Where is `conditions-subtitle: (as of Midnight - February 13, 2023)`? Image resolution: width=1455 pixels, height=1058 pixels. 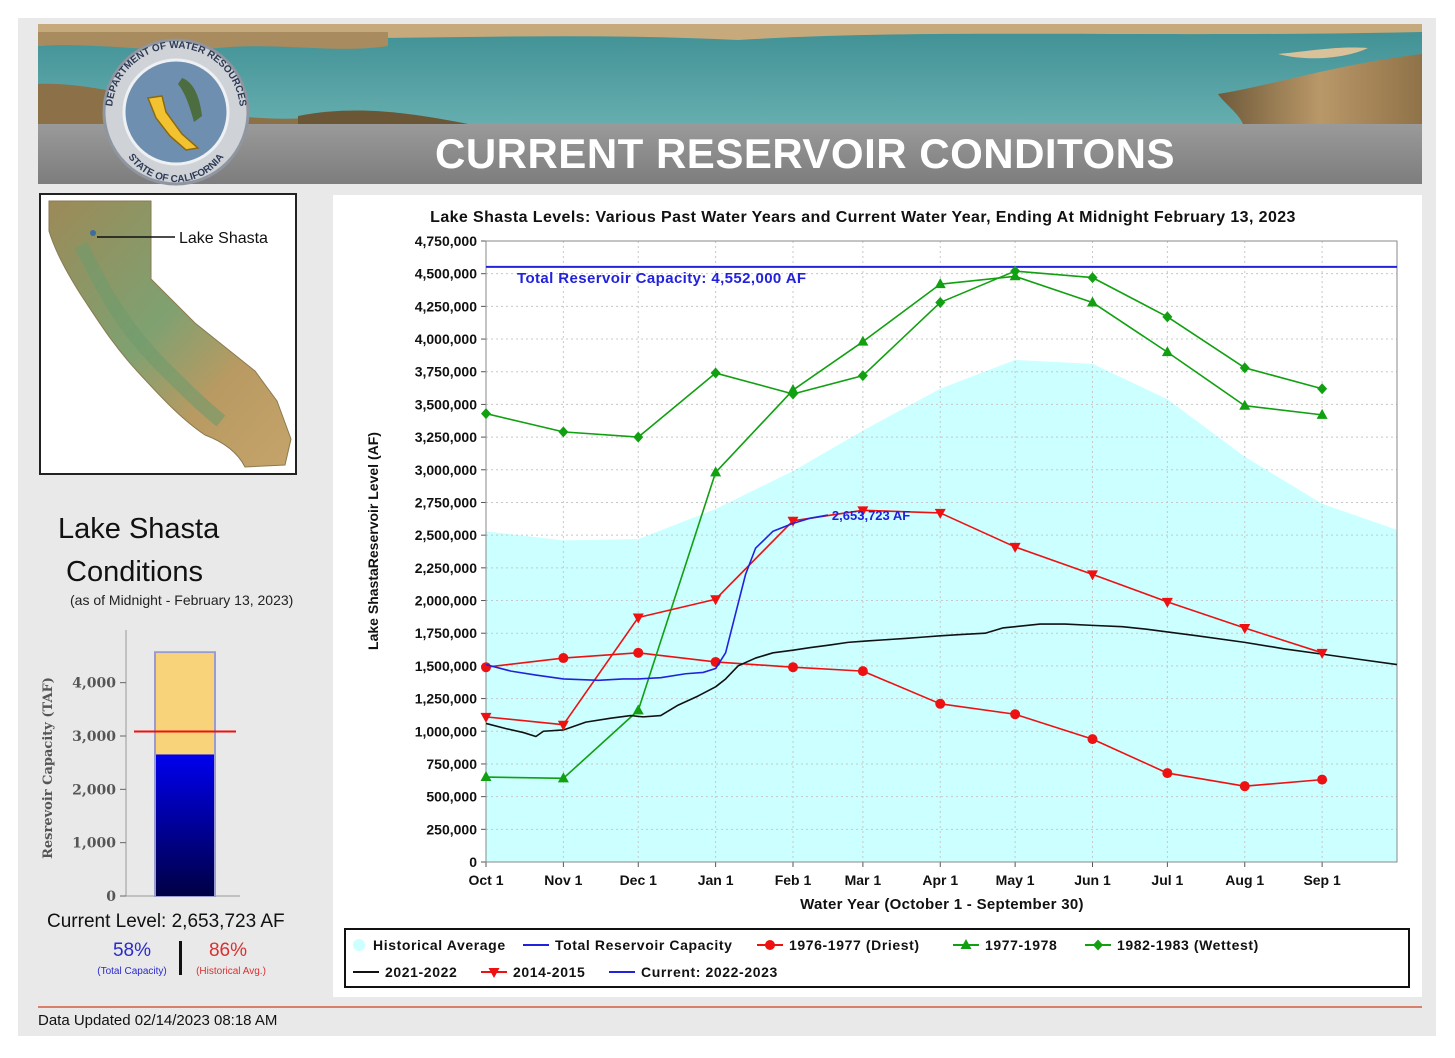 conditions-subtitle: (as of Midnight - February 13, 2023) is located at coordinates (182, 600).